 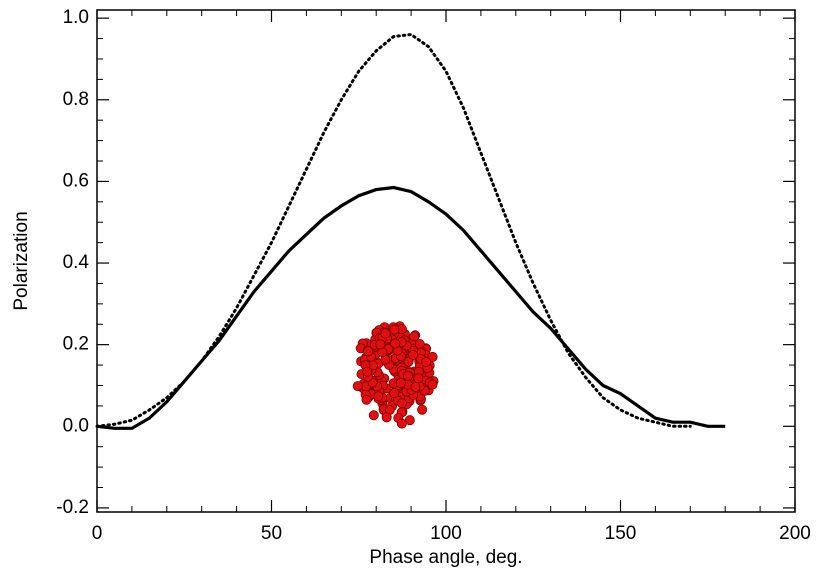 What do you see at coordinates (76, 344) in the screenshot?
I see `y-tick-label: 0.2` at bounding box center [76, 344].